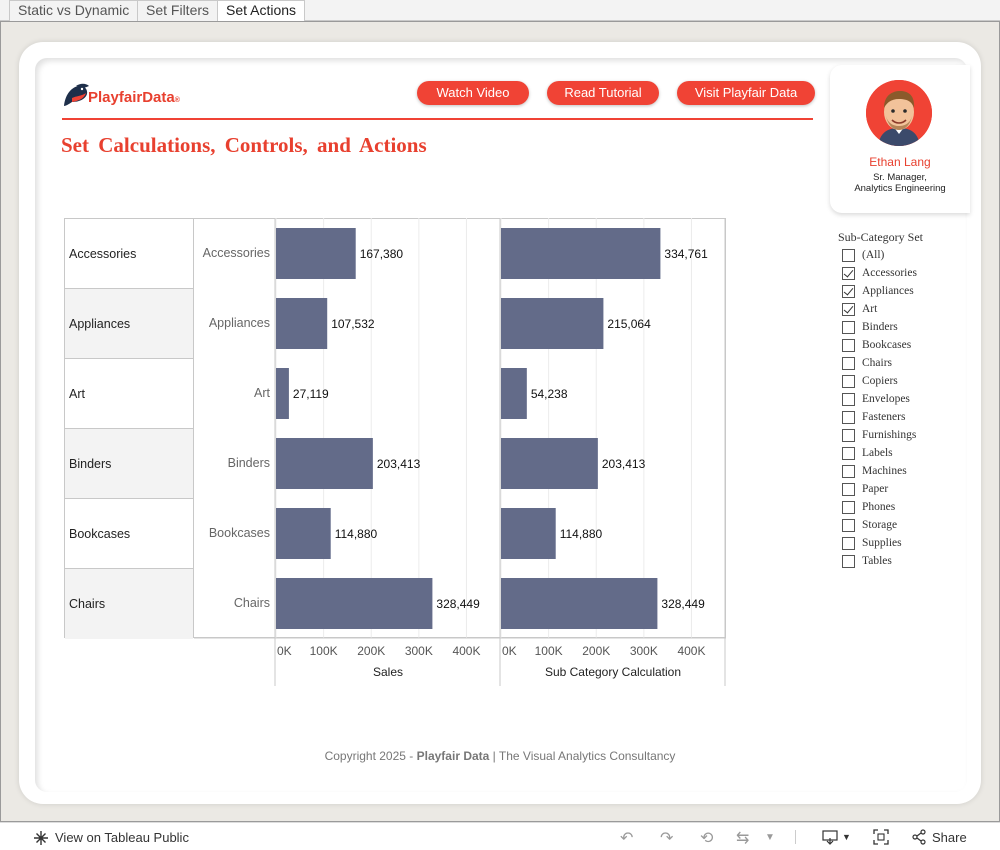  What do you see at coordinates (880, 327) in the screenshot?
I see `filter-item-label: Binders` at bounding box center [880, 327].